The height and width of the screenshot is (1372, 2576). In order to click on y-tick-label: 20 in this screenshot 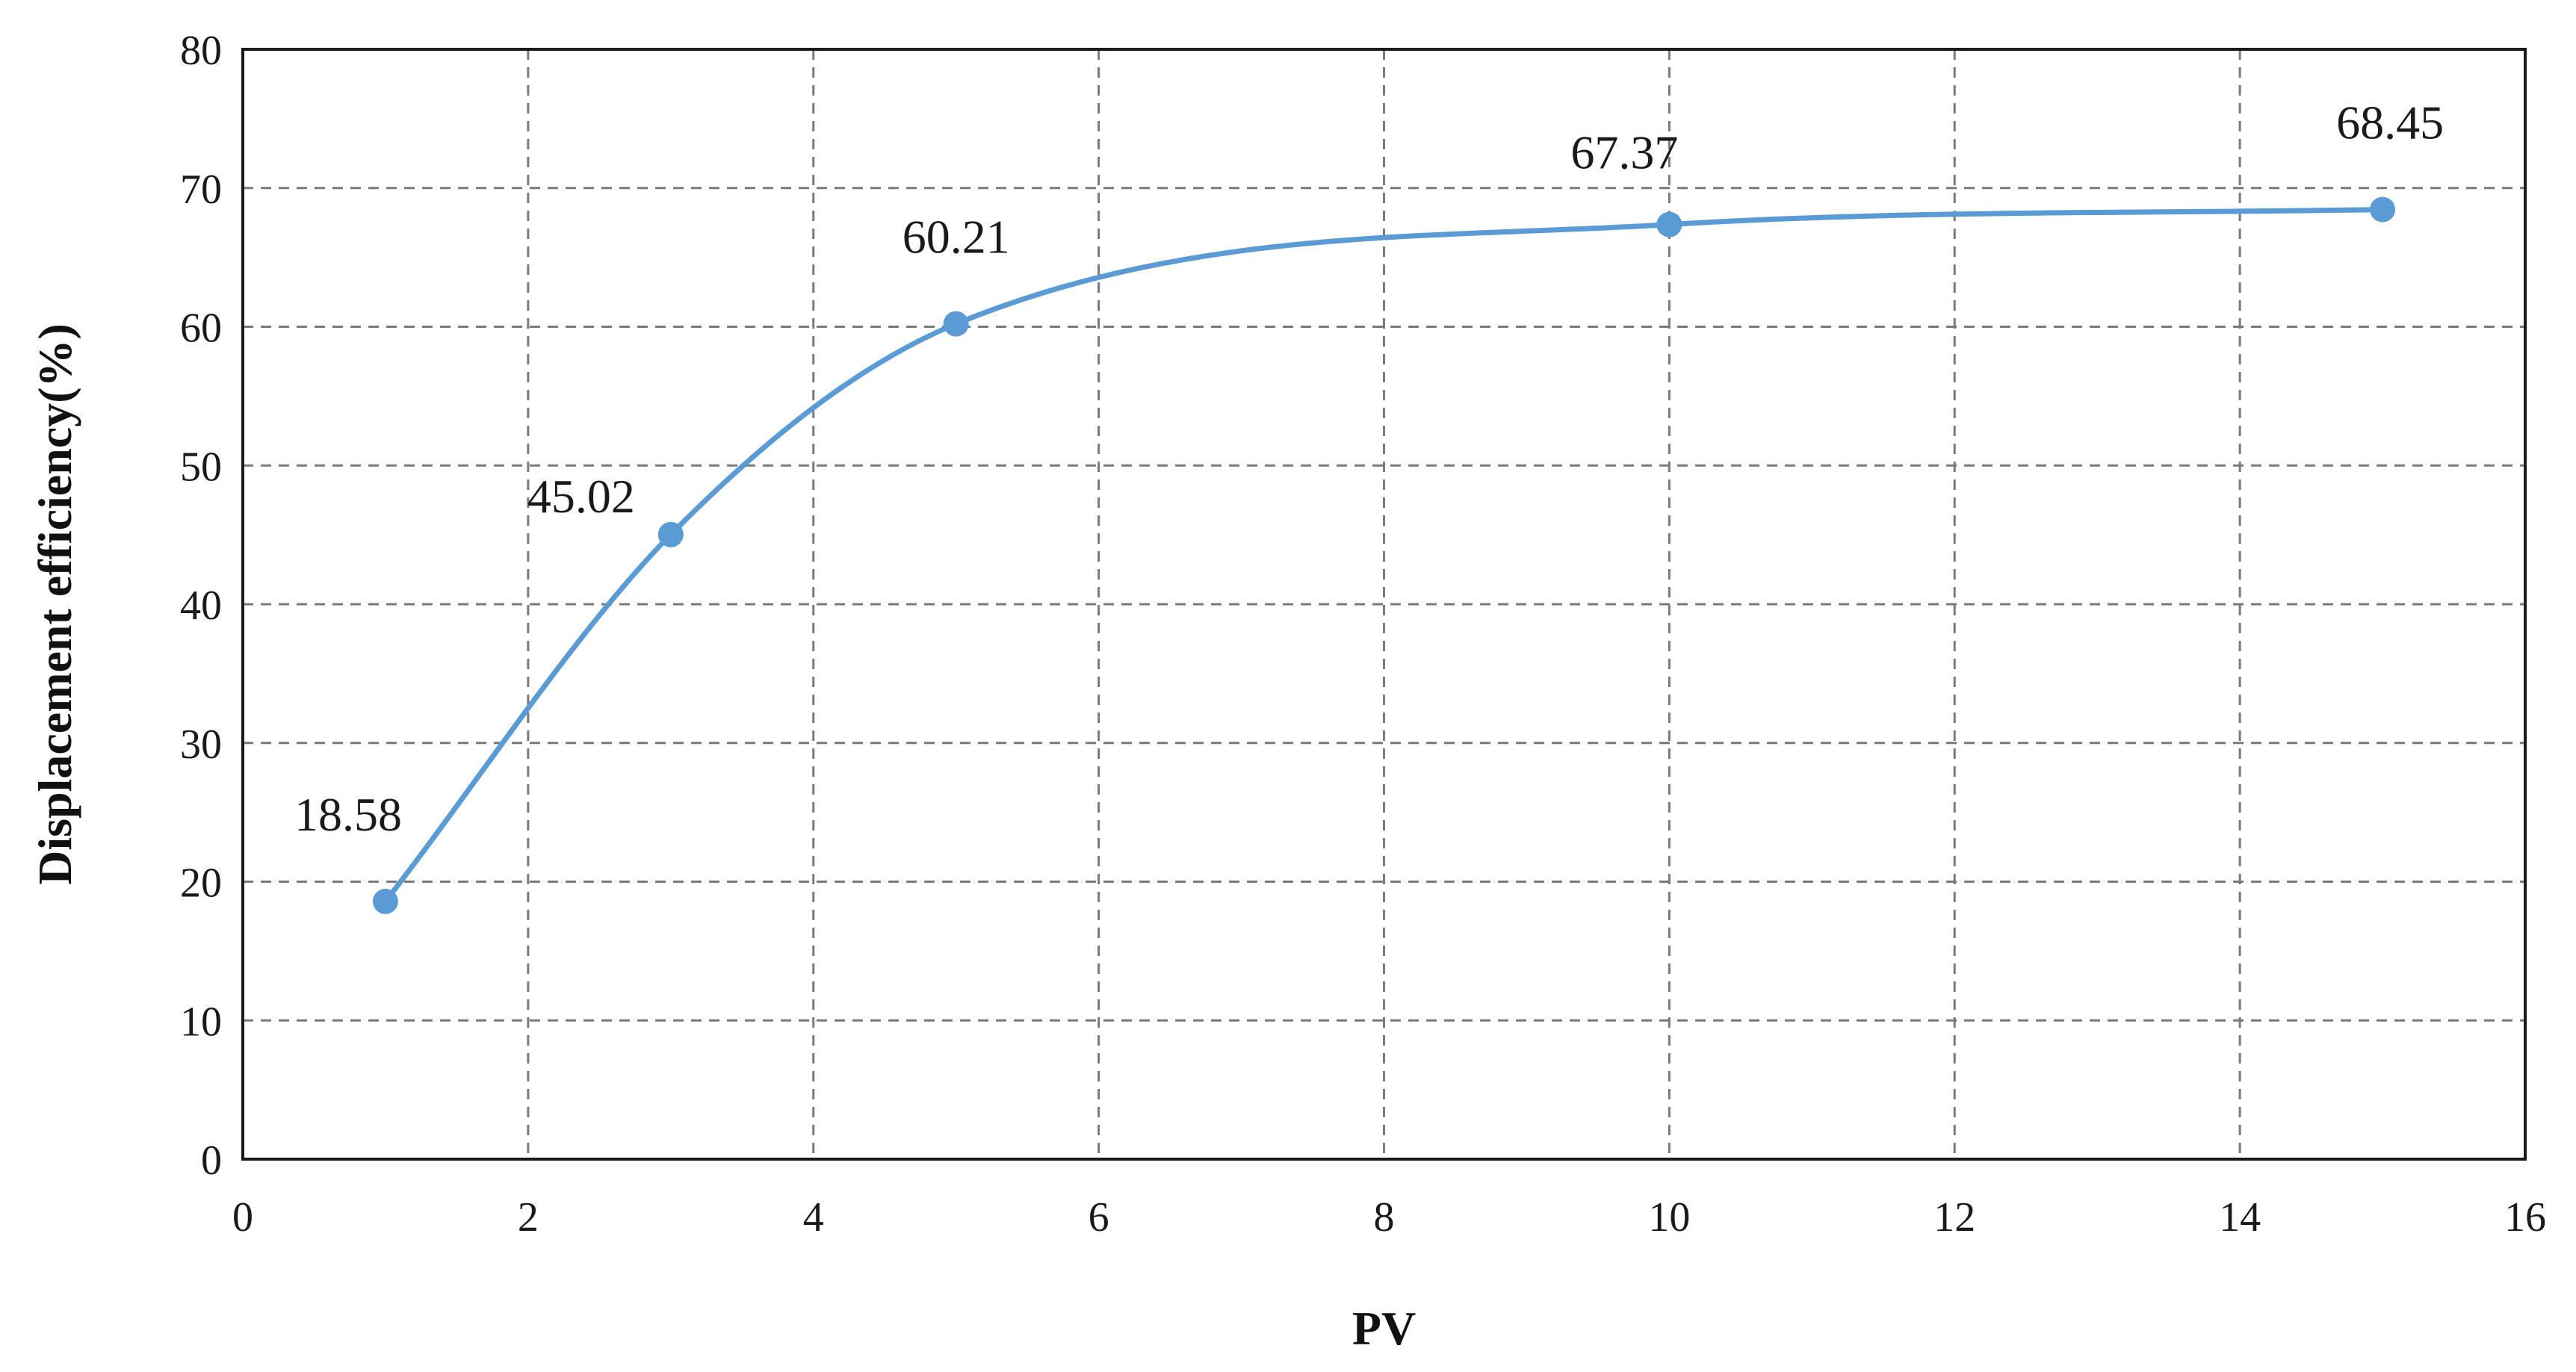, I will do `click(201, 883)`.